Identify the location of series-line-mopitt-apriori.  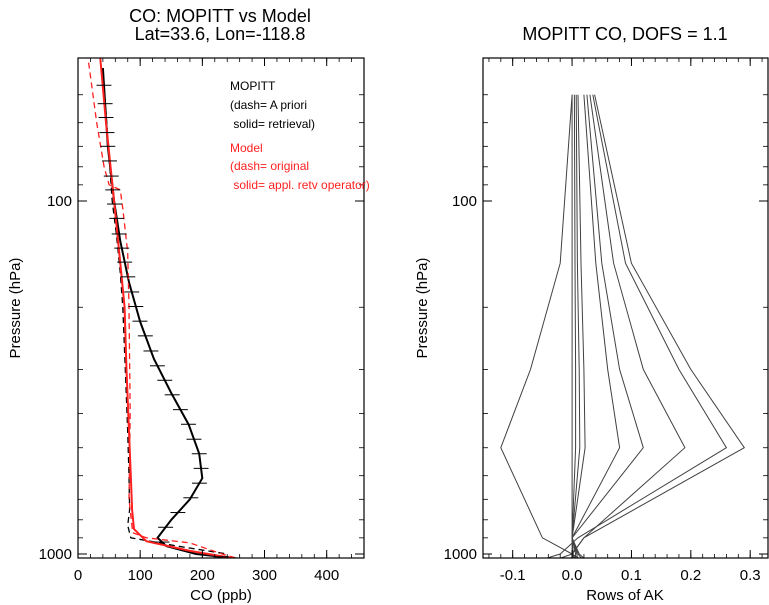
(165, 311).